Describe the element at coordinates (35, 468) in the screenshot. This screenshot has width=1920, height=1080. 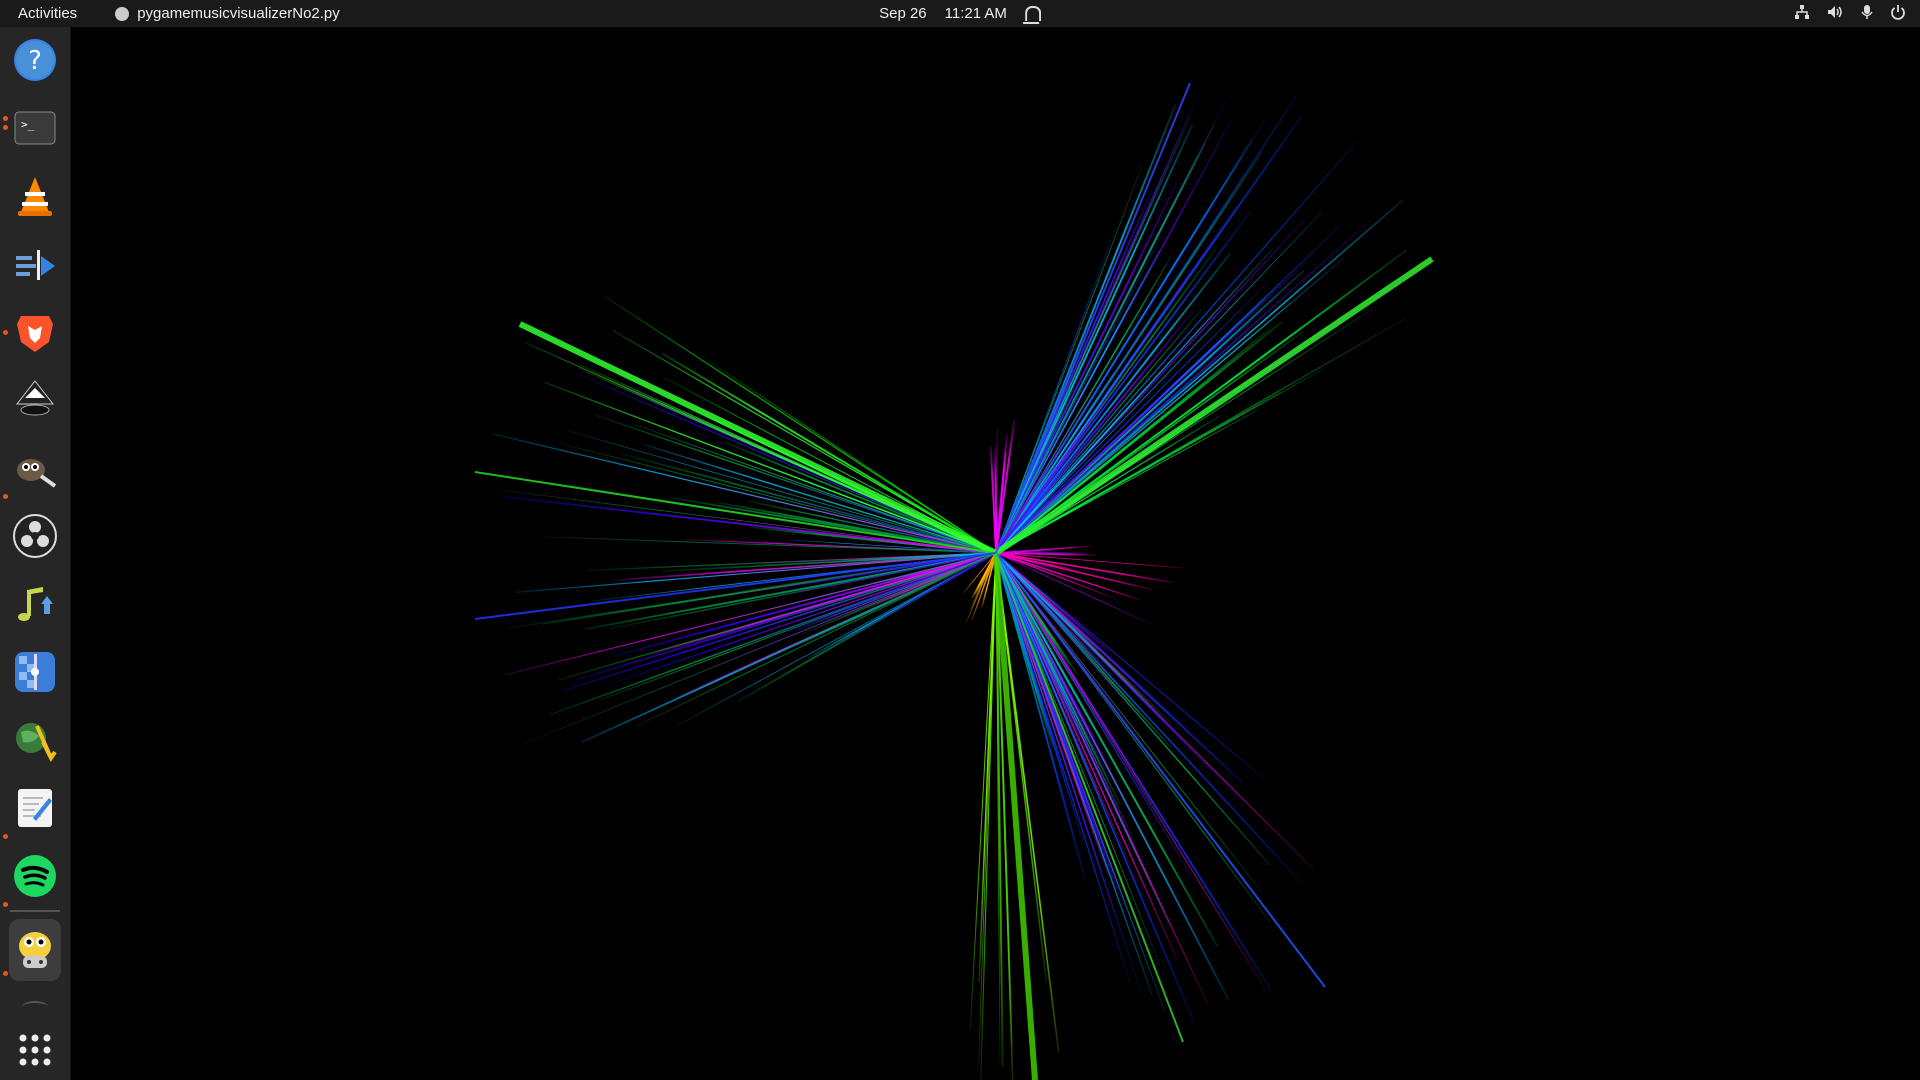
I see `dock-gimp` at that location.